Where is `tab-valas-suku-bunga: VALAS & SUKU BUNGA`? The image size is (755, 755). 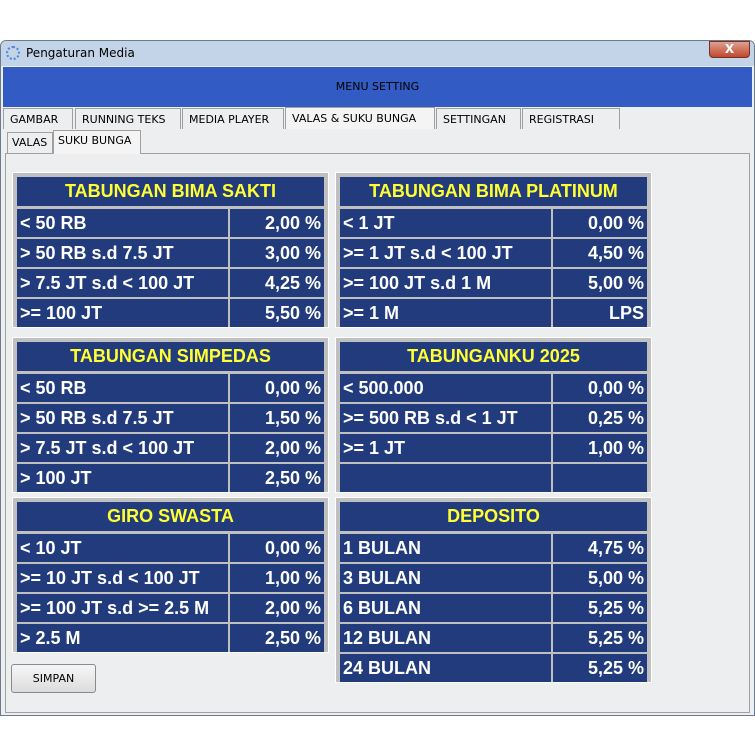 tab-valas-suku-bunga: VALAS & SUKU BUNGA is located at coordinates (360, 118).